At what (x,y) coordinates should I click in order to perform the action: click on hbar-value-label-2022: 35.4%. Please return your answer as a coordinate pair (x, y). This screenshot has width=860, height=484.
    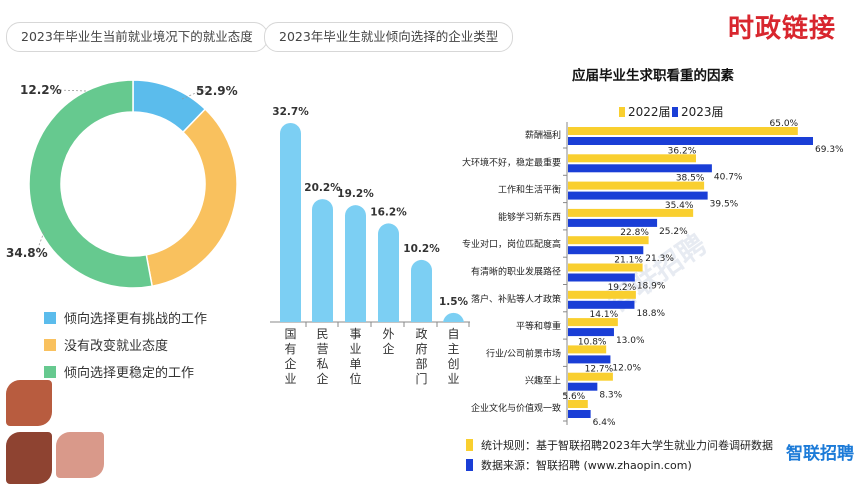
    Looking at the image, I should click on (679, 206).